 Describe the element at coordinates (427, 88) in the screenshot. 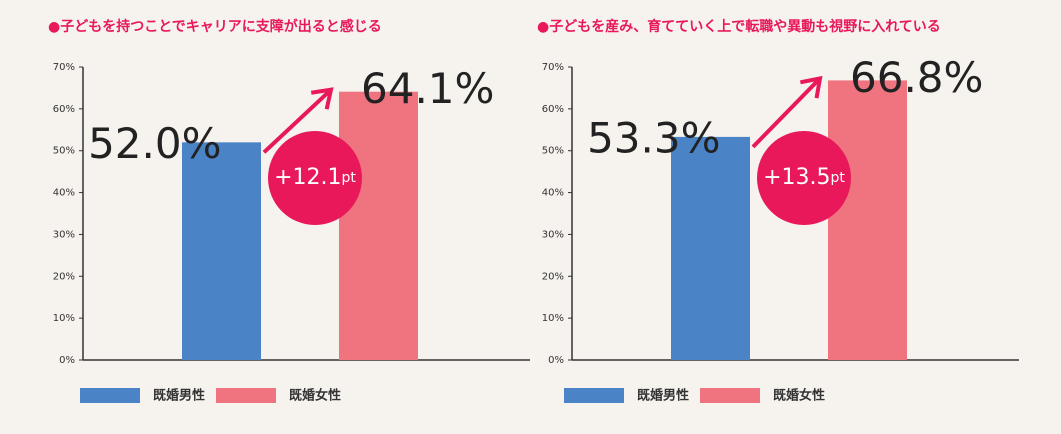

I see `value-label: 64.1%` at that location.